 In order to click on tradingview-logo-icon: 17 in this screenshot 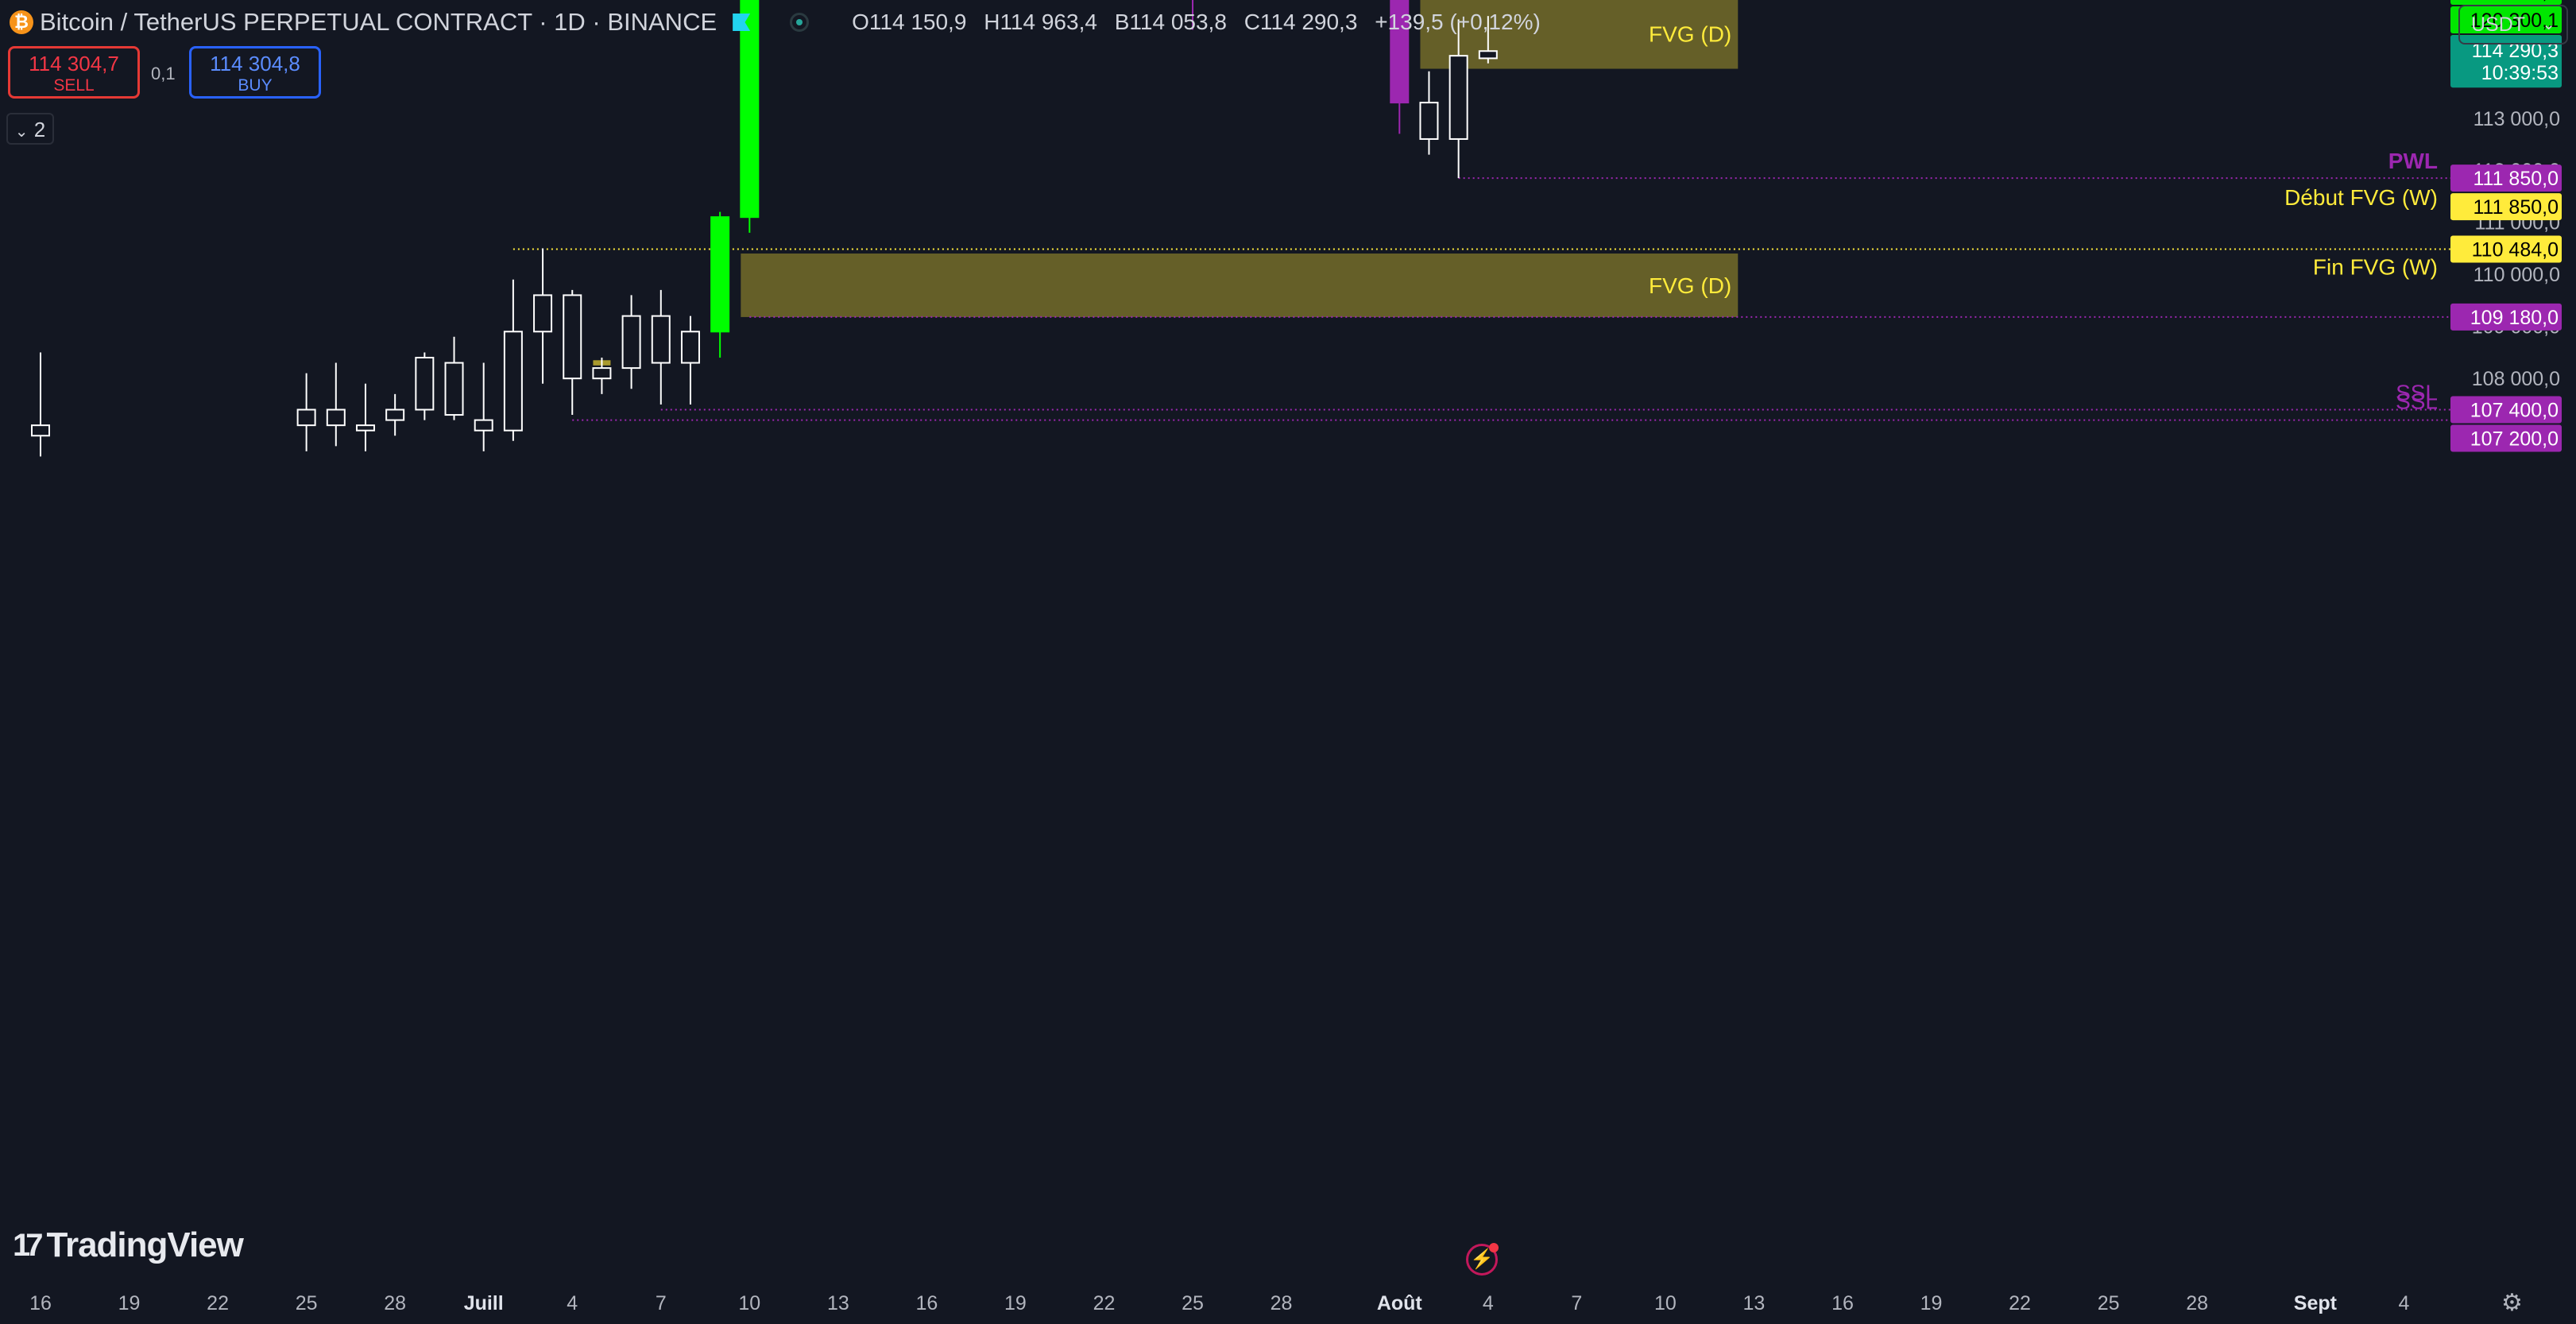, I will do `click(28, 1245)`.